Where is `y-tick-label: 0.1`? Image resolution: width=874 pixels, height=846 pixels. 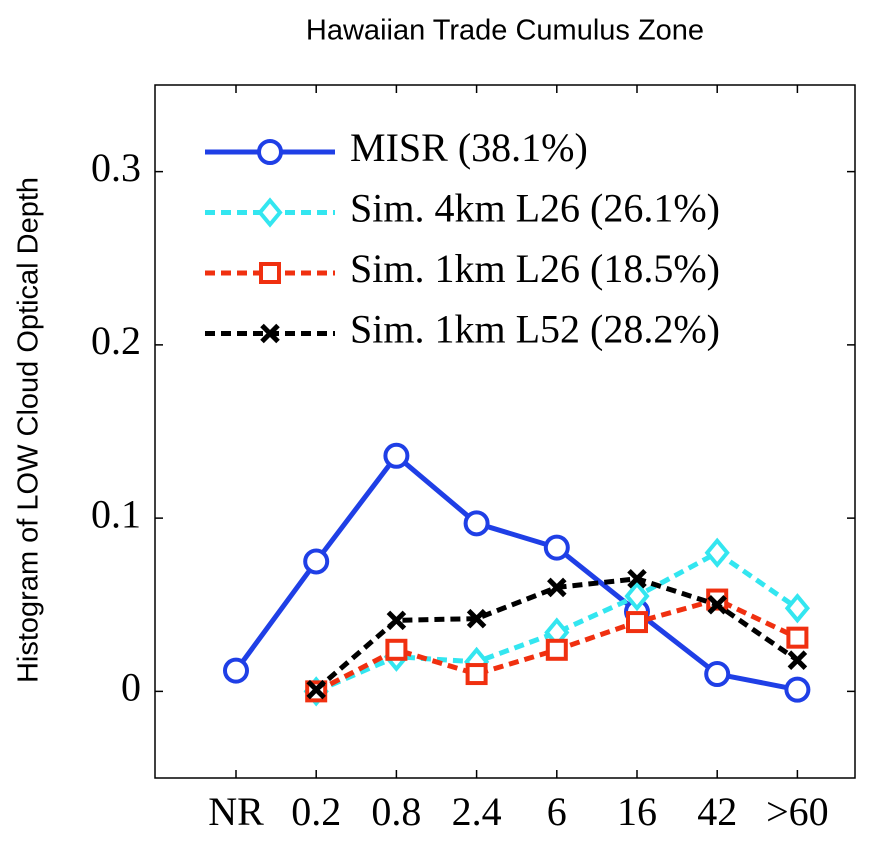
y-tick-label: 0.1 is located at coordinates (116, 513).